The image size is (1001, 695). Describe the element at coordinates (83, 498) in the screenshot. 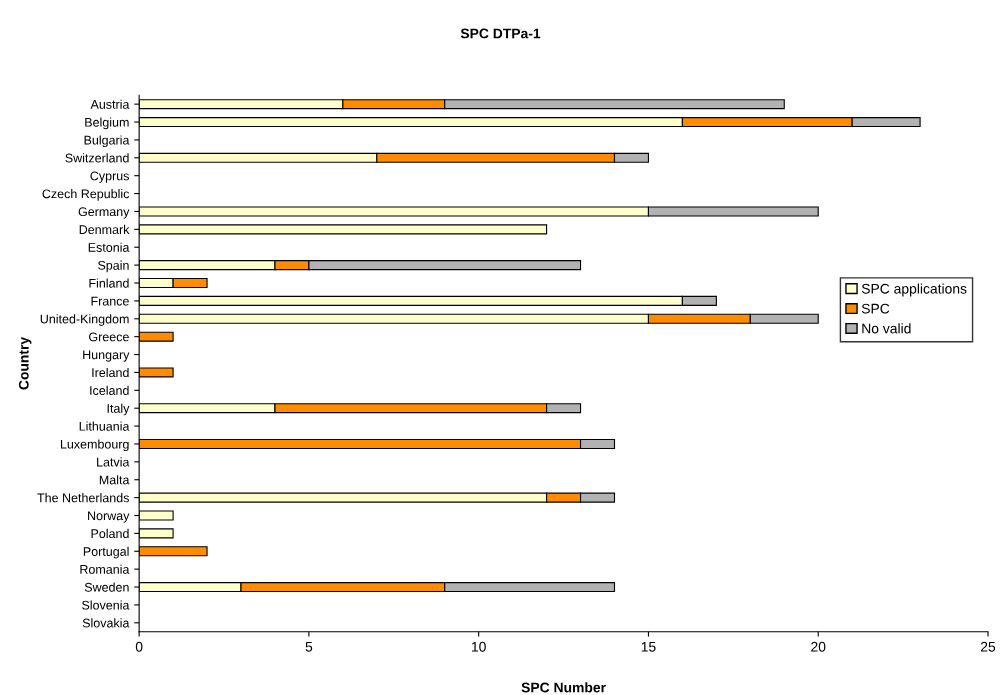

I see `y-tick-label: The Netherlands` at that location.